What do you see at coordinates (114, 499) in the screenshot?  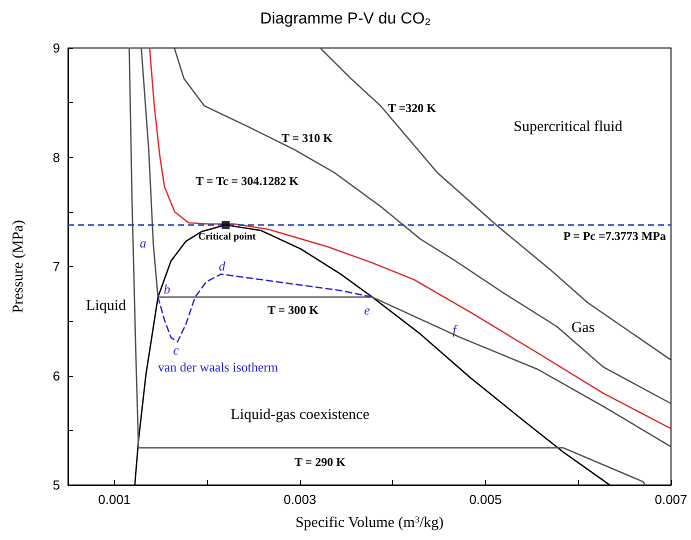 I see `x-tick-label: 0.001` at bounding box center [114, 499].